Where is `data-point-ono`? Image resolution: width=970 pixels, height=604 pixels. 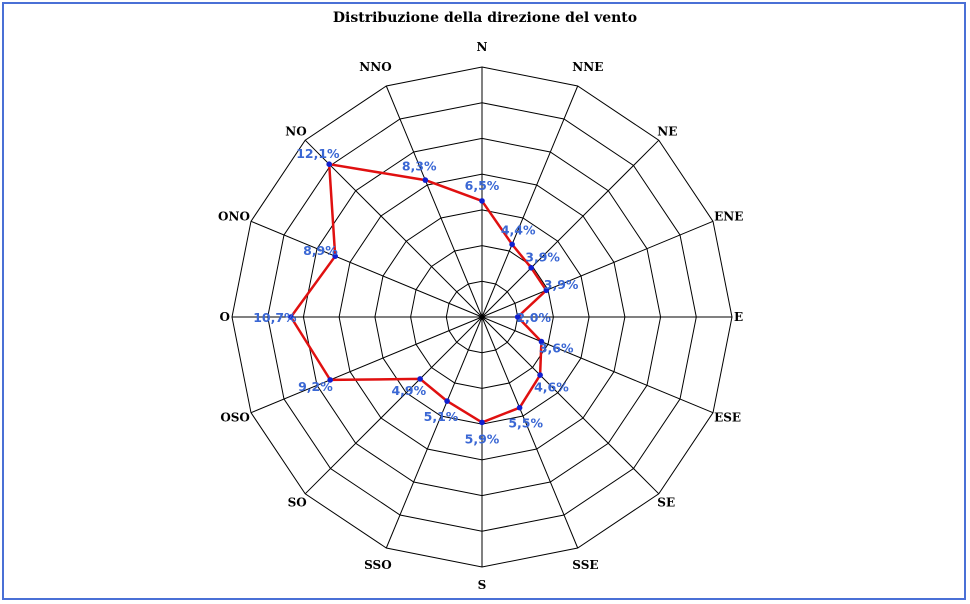 data-point-ono is located at coordinates (335, 256).